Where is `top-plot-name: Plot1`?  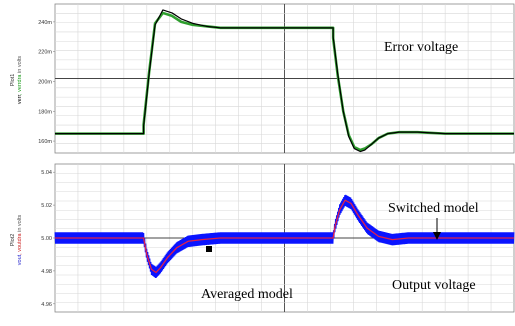
top-plot-name: Plot1 is located at coordinates (13, 80).